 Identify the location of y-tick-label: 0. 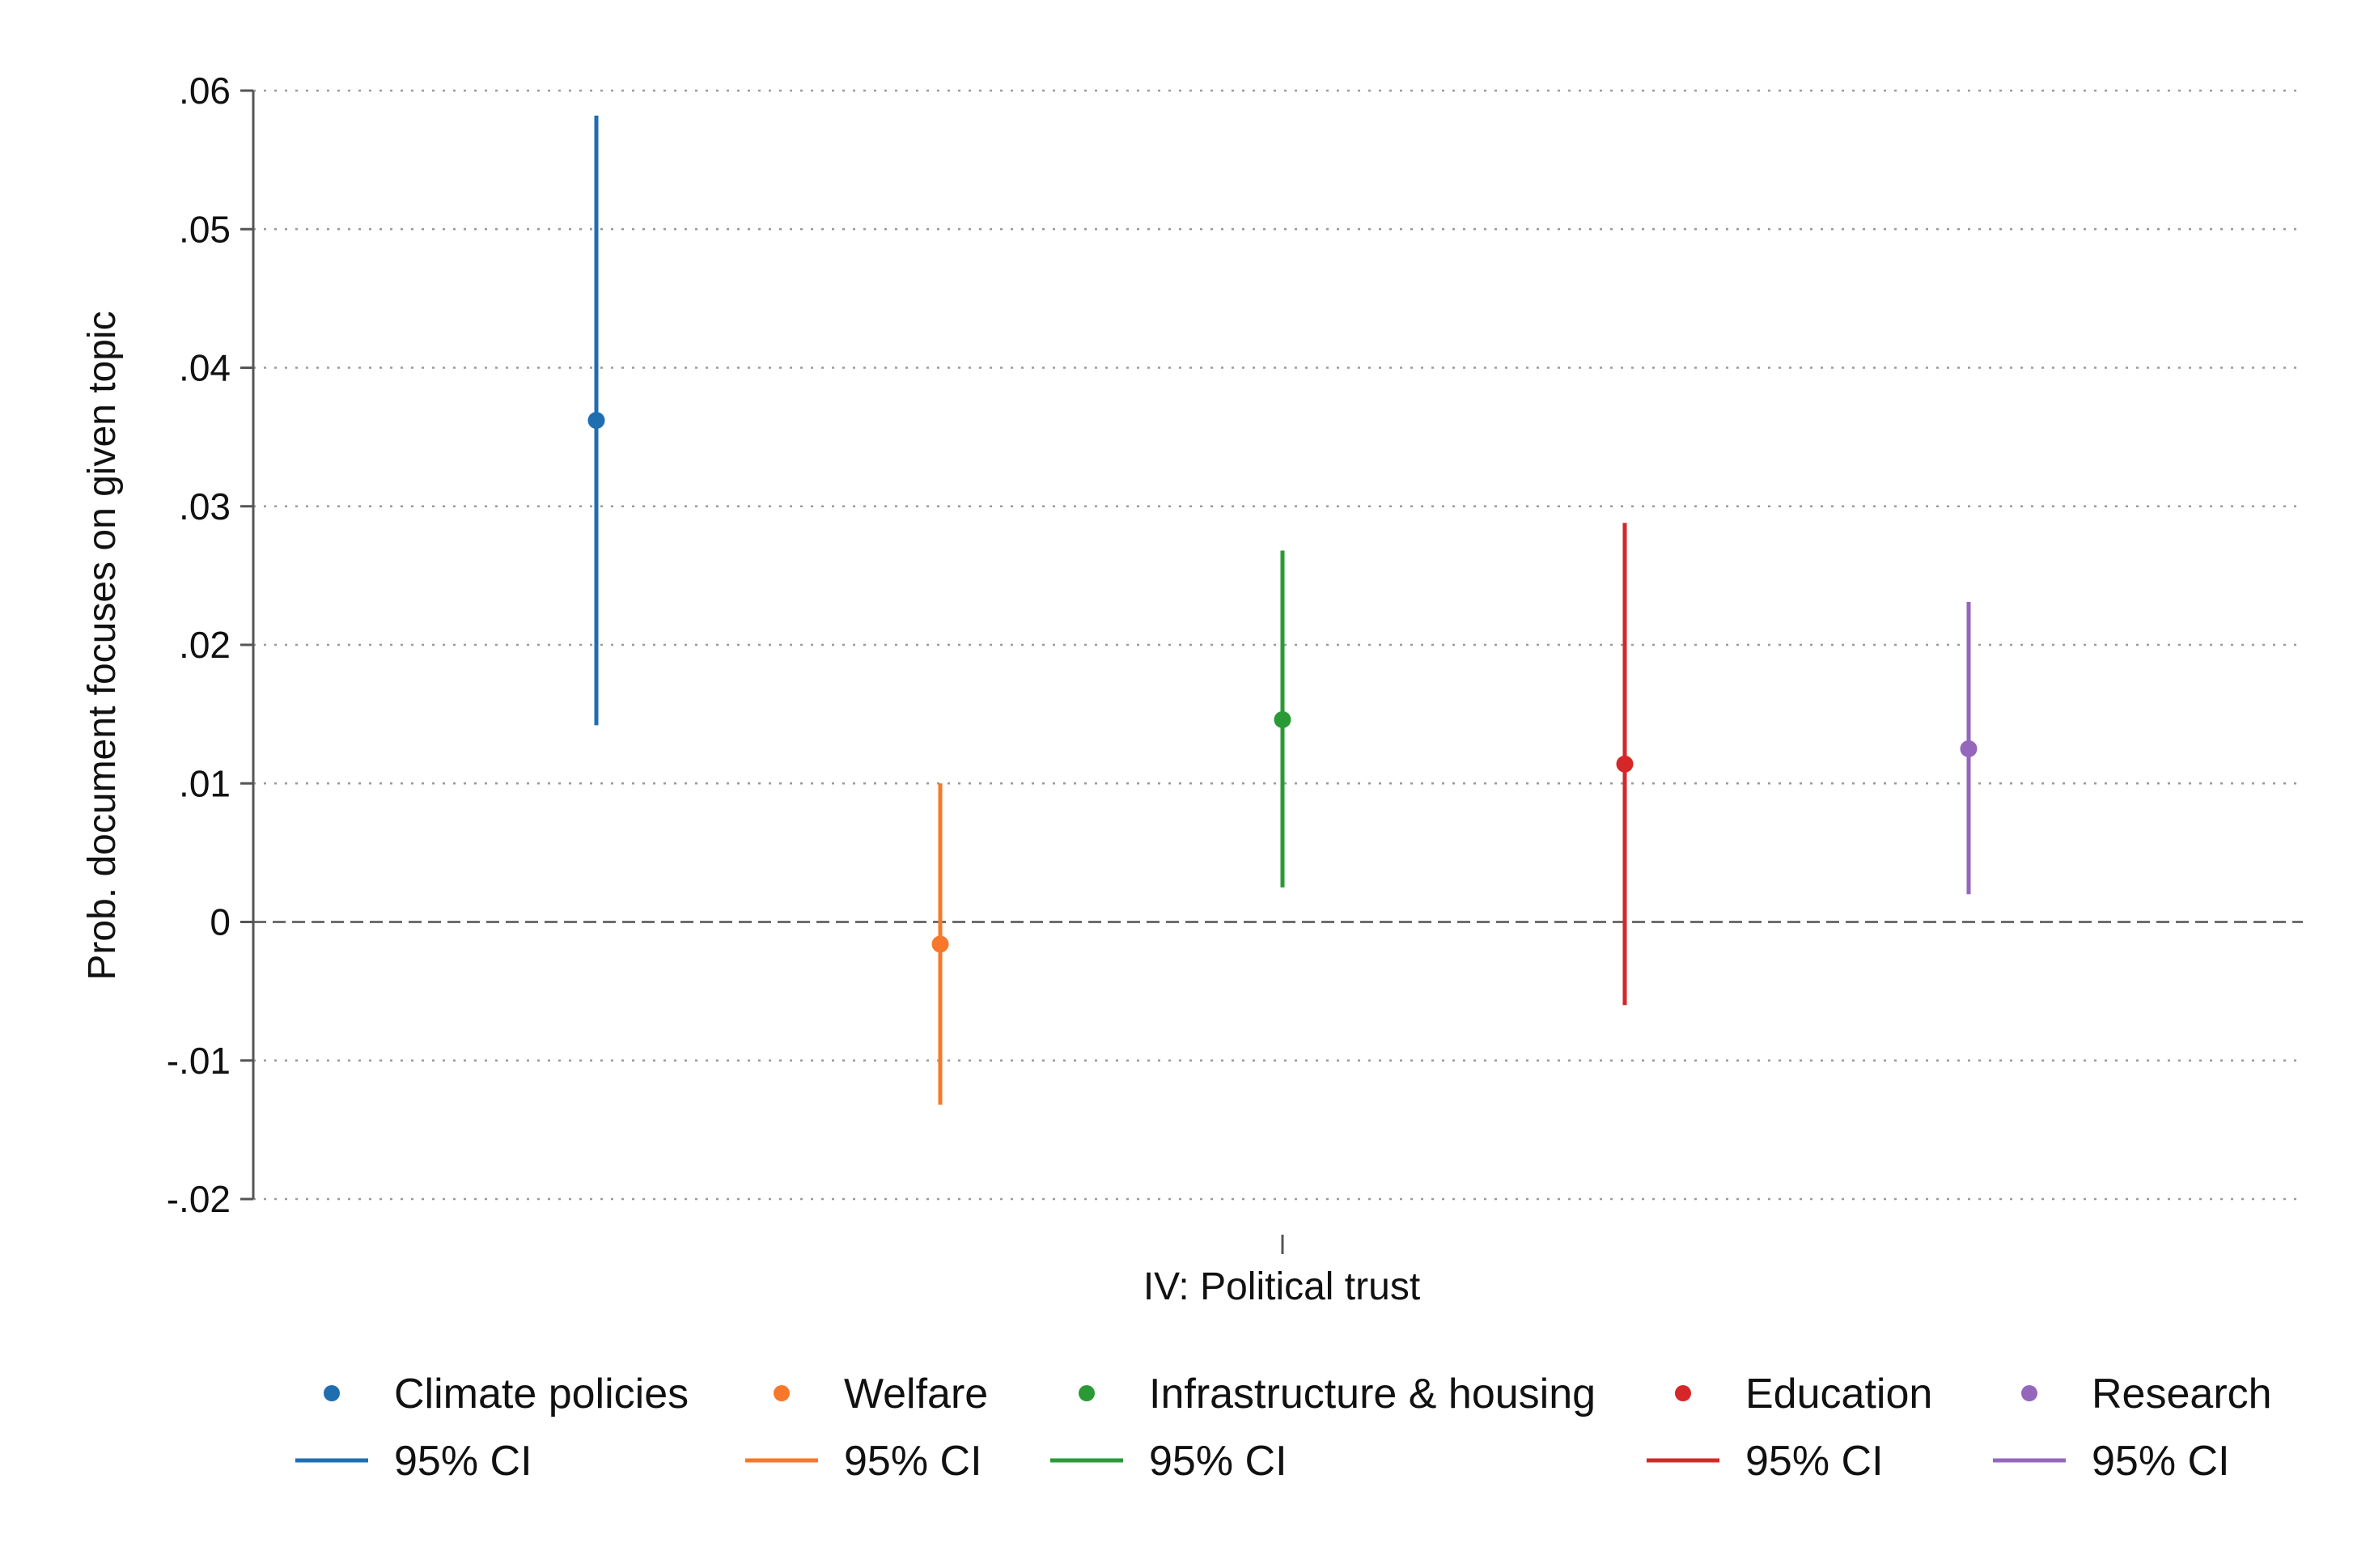
(221, 922).